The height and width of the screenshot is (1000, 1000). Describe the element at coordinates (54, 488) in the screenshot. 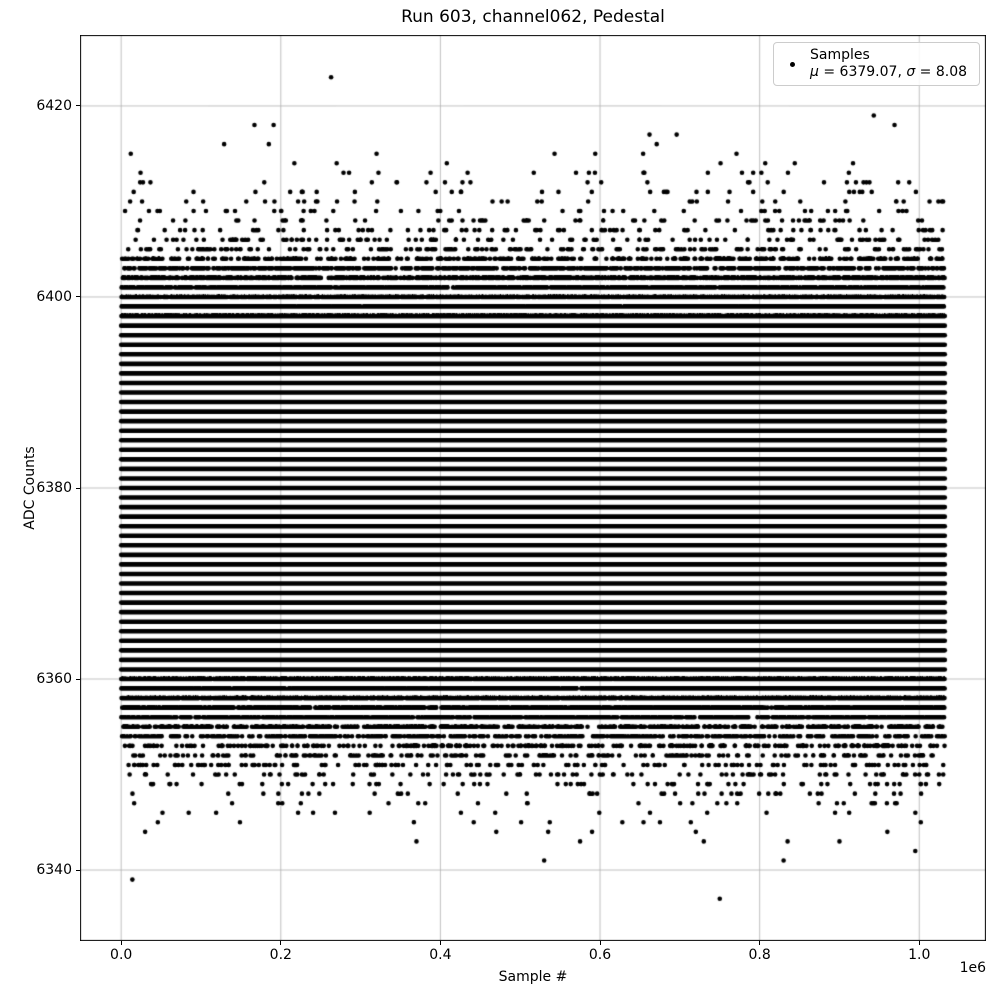

I see `y-tick-label: 6380` at that location.